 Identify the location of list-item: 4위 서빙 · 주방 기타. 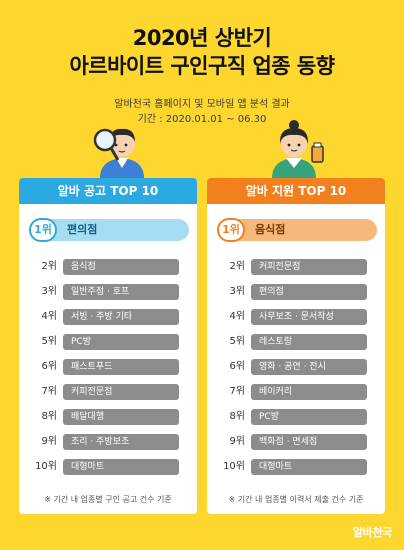
(108, 317).